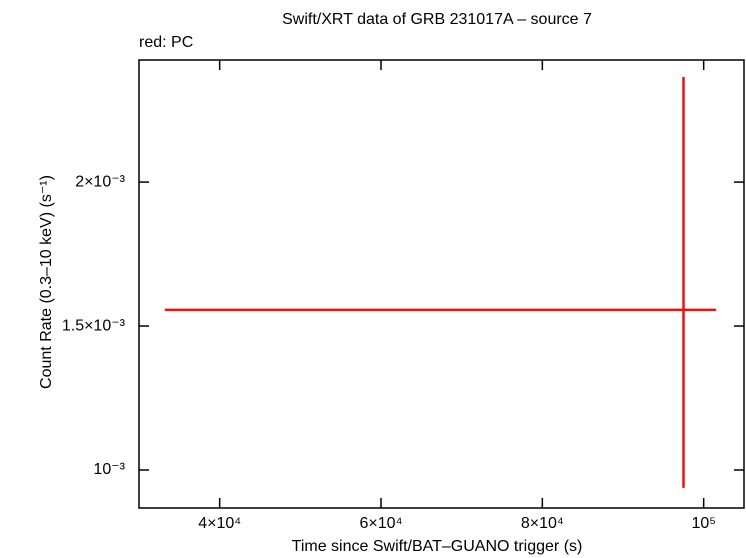 The image size is (746, 558). What do you see at coordinates (437, 19) in the screenshot?
I see `chart-title: Swift/XRT data of GRB 231017A – source 7` at bounding box center [437, 19].